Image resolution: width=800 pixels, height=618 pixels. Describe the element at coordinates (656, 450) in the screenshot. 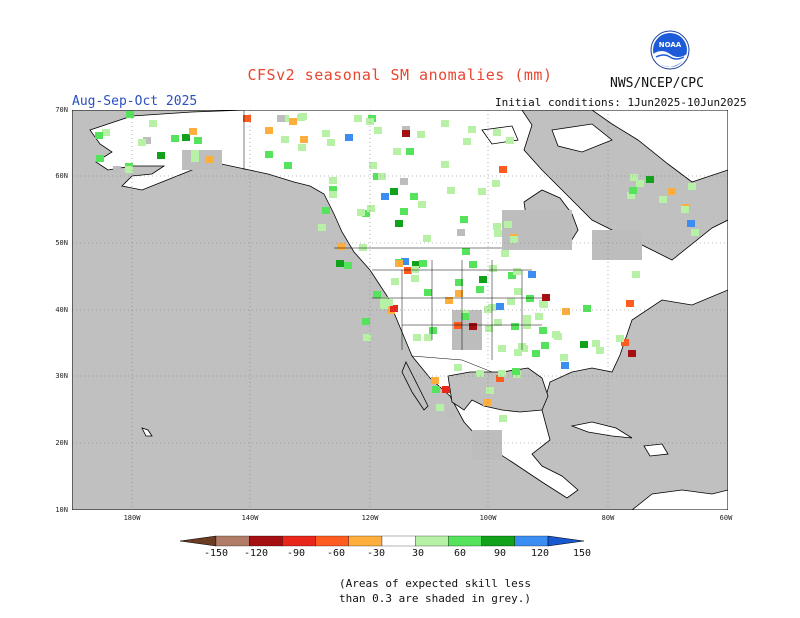

I see `hispaniola` at that location.